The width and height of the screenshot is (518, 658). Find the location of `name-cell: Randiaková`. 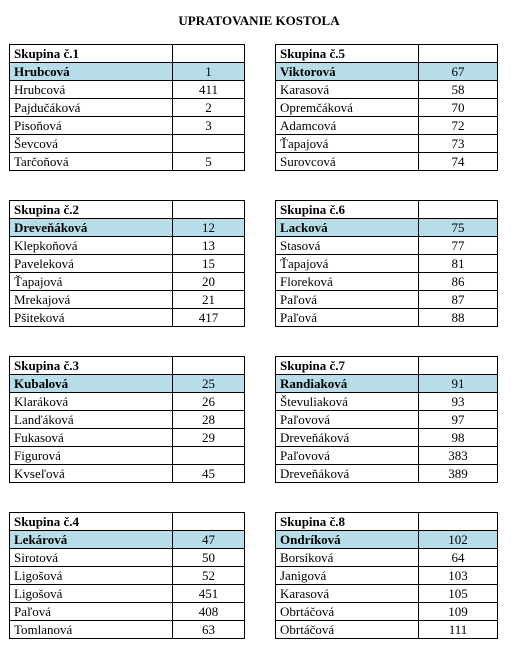

name-cell: Randiaková is located at coordinates (347, 383).